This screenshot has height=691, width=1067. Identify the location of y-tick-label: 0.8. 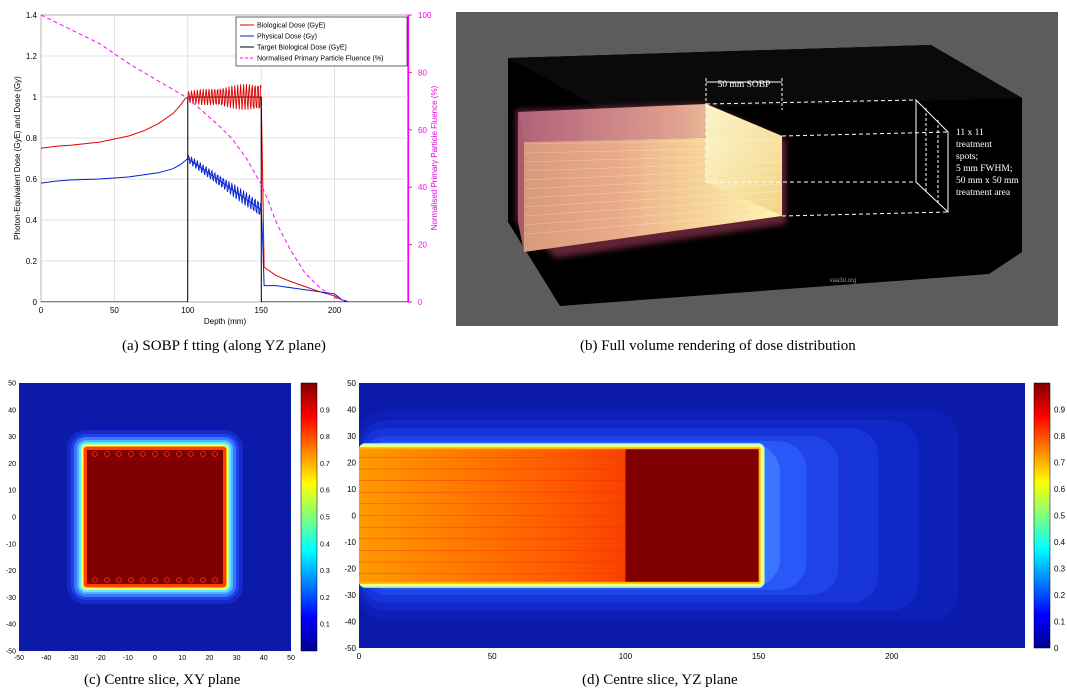
(32, 138).